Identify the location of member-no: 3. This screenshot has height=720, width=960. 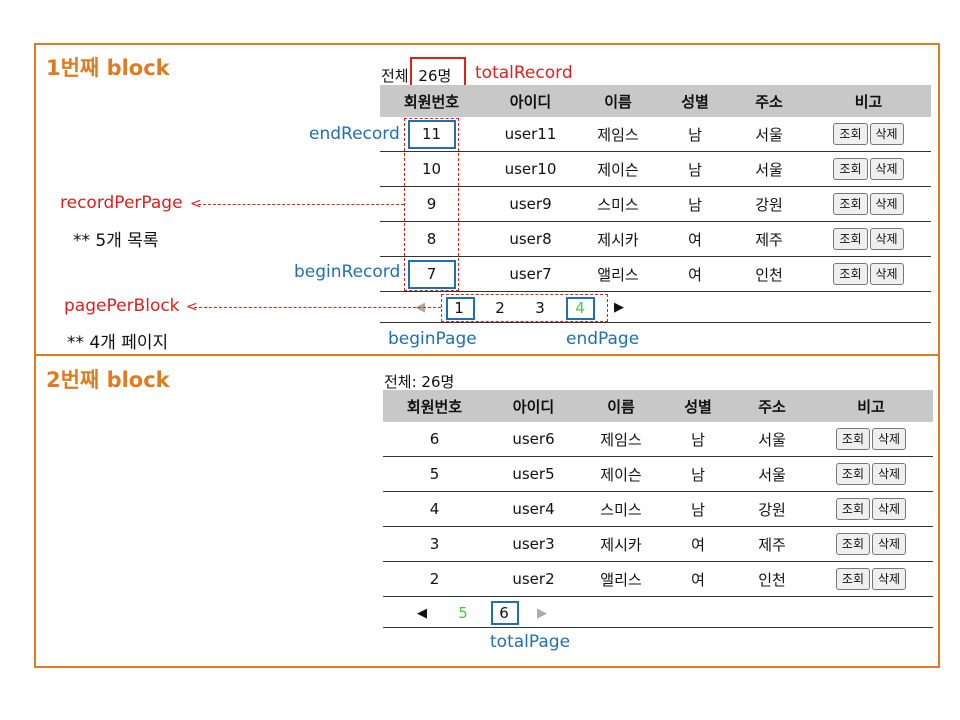
(434, 544).